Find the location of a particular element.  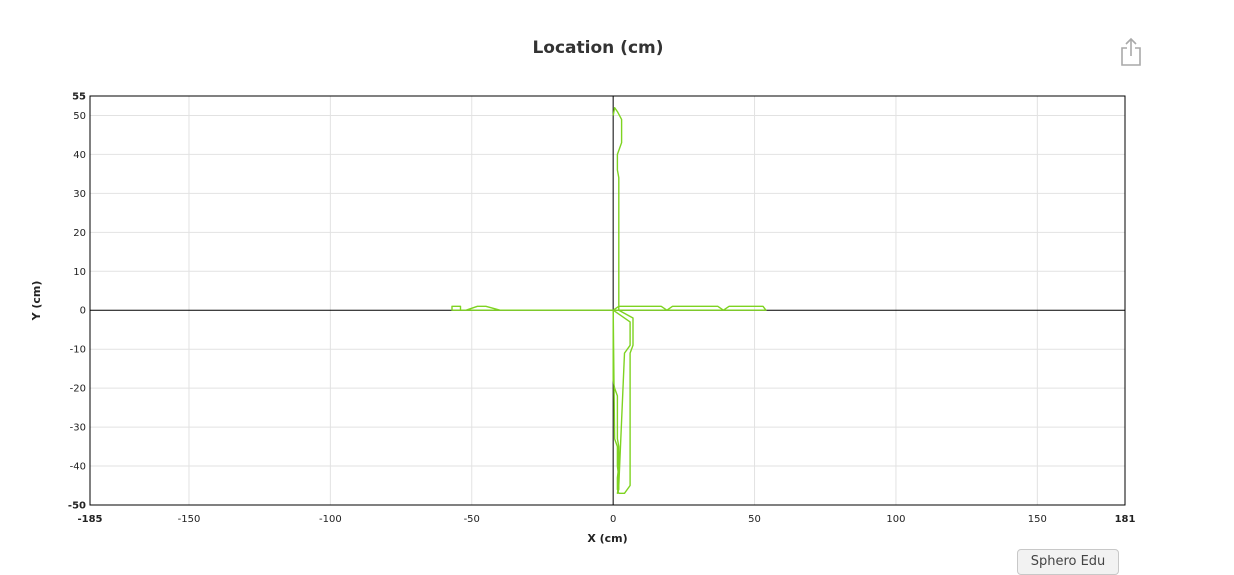

y-tick-label: 30 is located at coordinates (79, 194).